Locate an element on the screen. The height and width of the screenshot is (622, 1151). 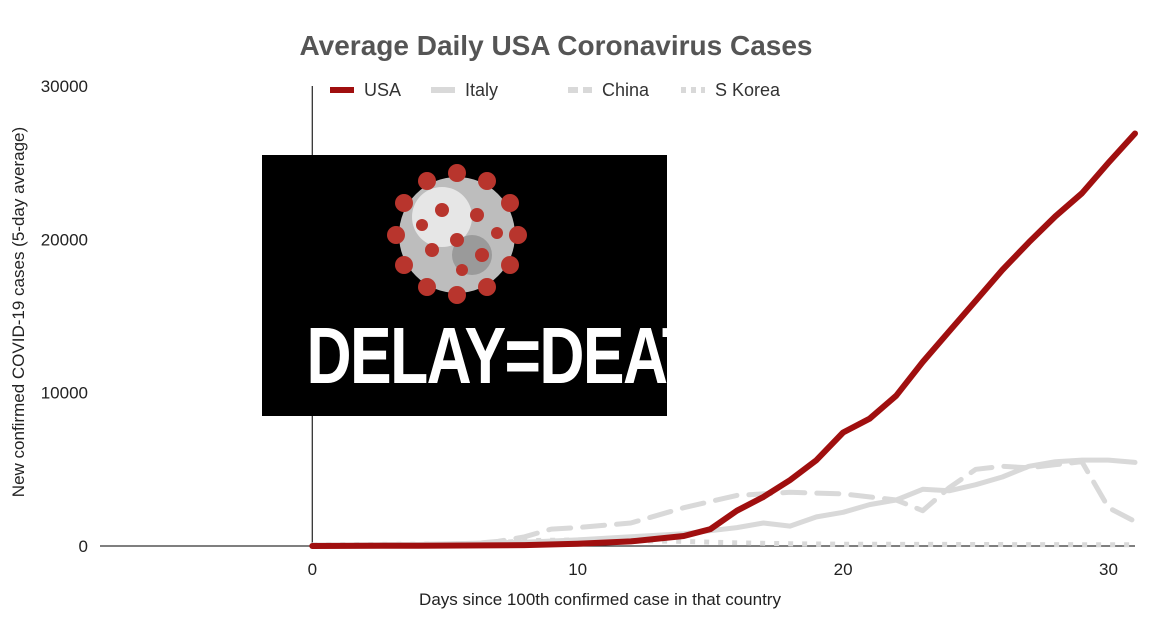
y-tick-label: 30000 is located at coordinates (64, 86).